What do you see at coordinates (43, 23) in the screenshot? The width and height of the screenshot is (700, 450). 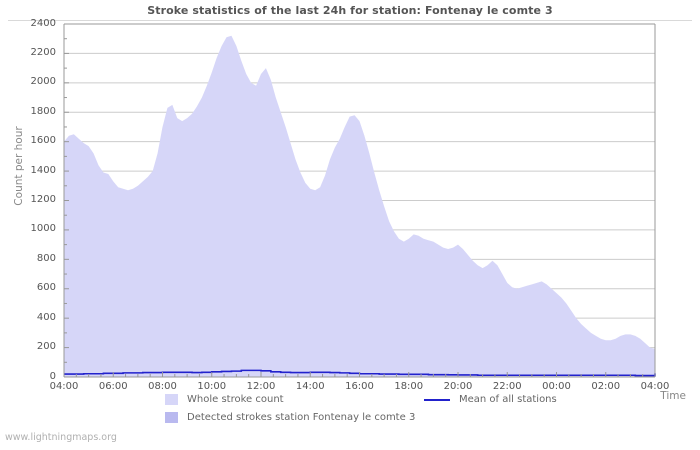 I see `y-tick-label: 2400` at bounding box center [43, 23].